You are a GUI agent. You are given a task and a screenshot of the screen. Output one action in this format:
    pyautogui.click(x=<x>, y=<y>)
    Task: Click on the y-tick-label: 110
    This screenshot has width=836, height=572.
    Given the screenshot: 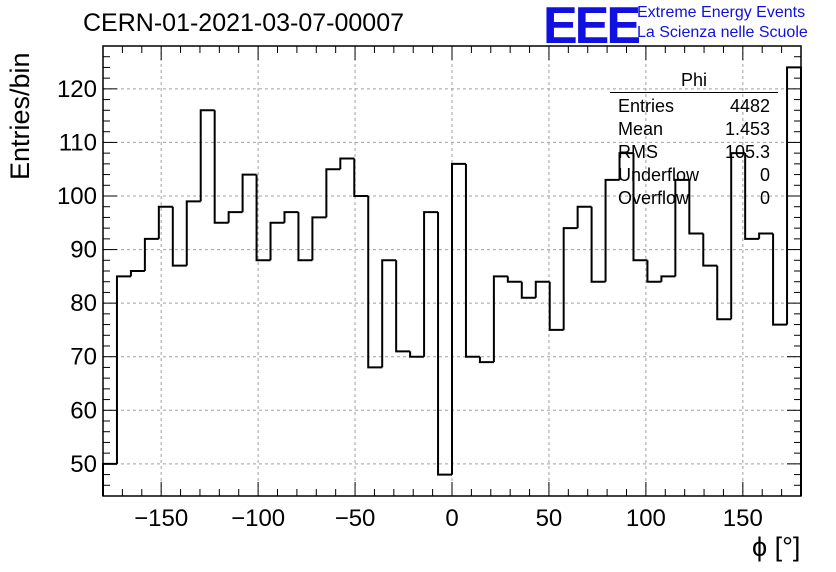 What is the action you would take?
    pyautogui.click(x=78, y=142)
    